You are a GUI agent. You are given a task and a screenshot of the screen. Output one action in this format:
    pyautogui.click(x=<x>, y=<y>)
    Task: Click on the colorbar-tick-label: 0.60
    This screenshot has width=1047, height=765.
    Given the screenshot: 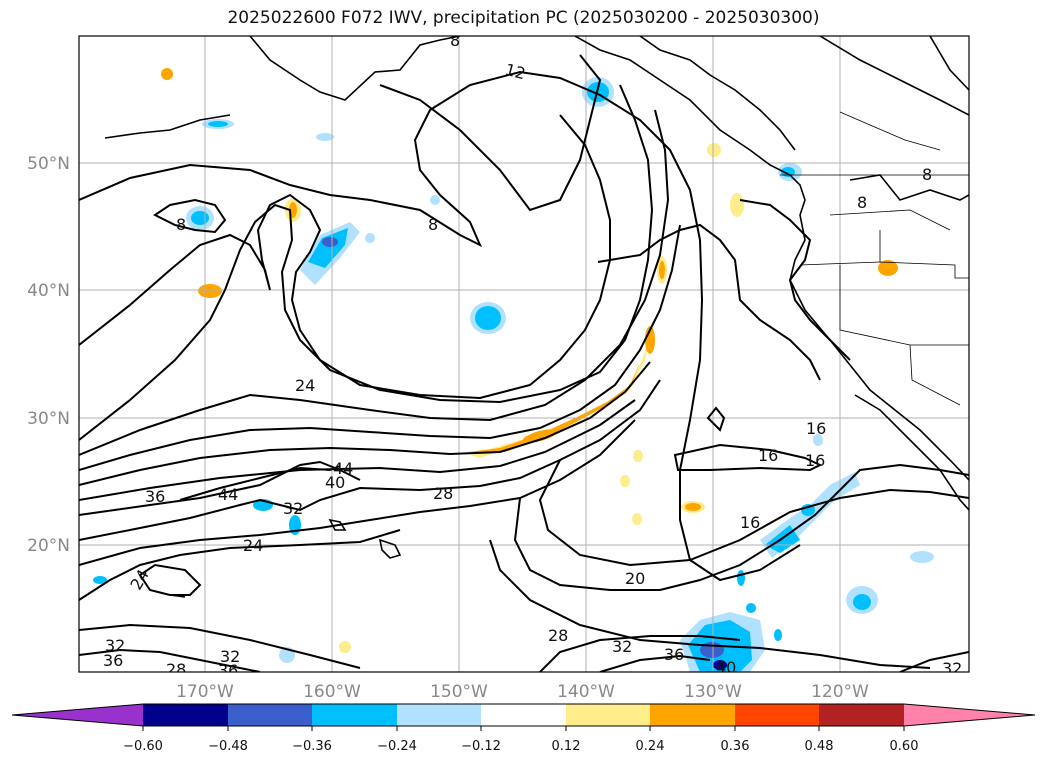 What is the action you would take?
    pyautogui.click(x=904, y=746)
    